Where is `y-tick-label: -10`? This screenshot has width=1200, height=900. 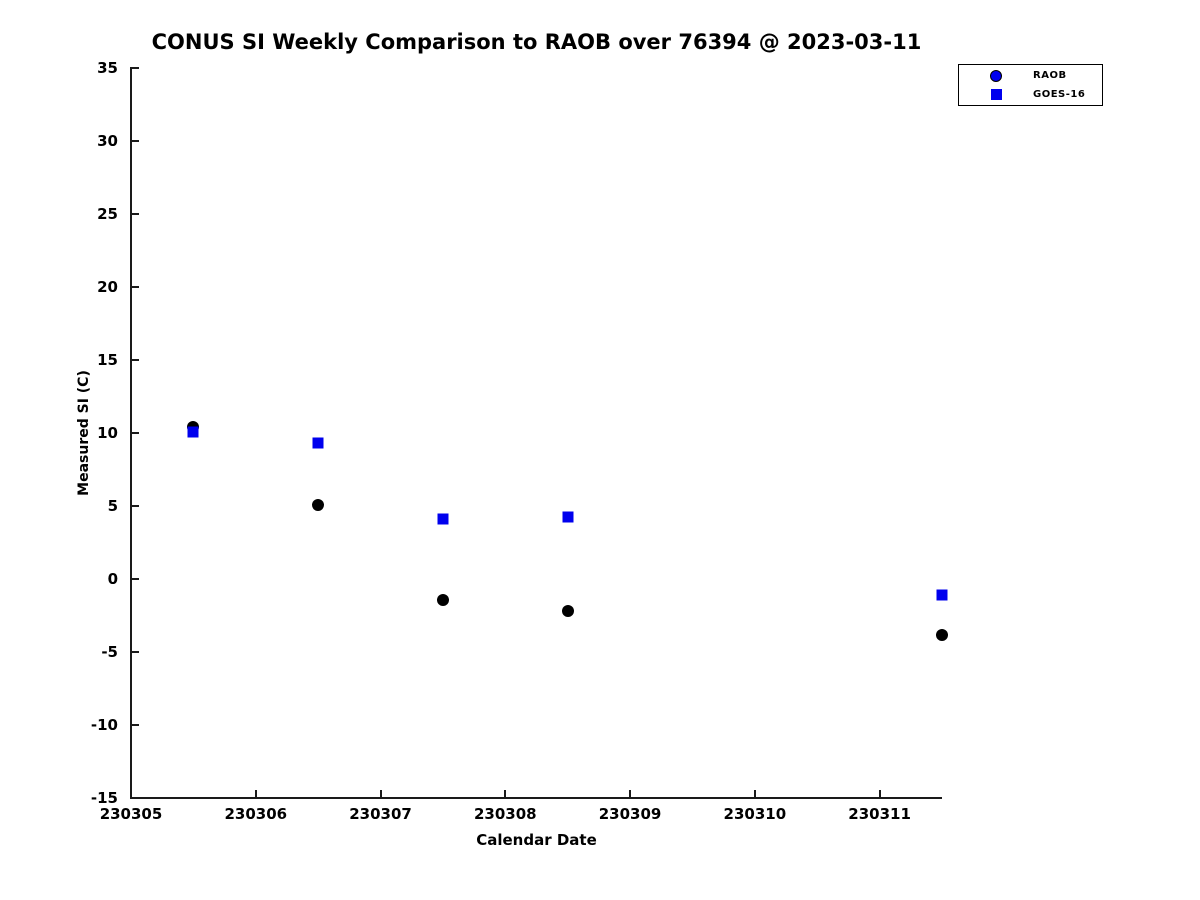 y-tick-label: -10 is located at coordinates (104, 725).